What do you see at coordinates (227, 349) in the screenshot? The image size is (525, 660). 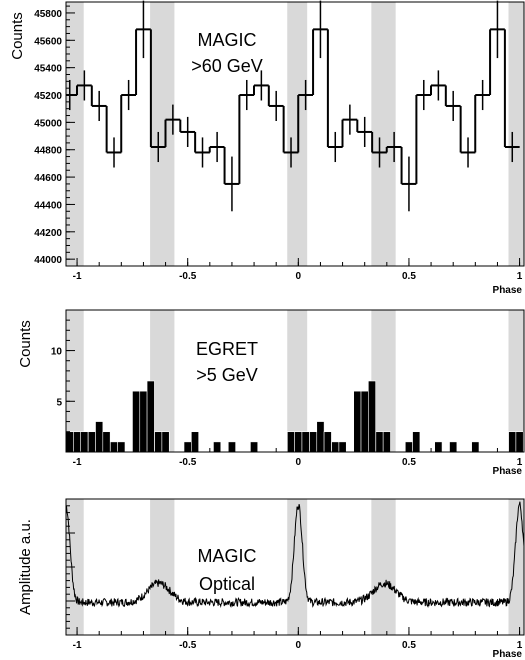 I see `annotation-line-1: EGRET` at bounding box center [227, 349].